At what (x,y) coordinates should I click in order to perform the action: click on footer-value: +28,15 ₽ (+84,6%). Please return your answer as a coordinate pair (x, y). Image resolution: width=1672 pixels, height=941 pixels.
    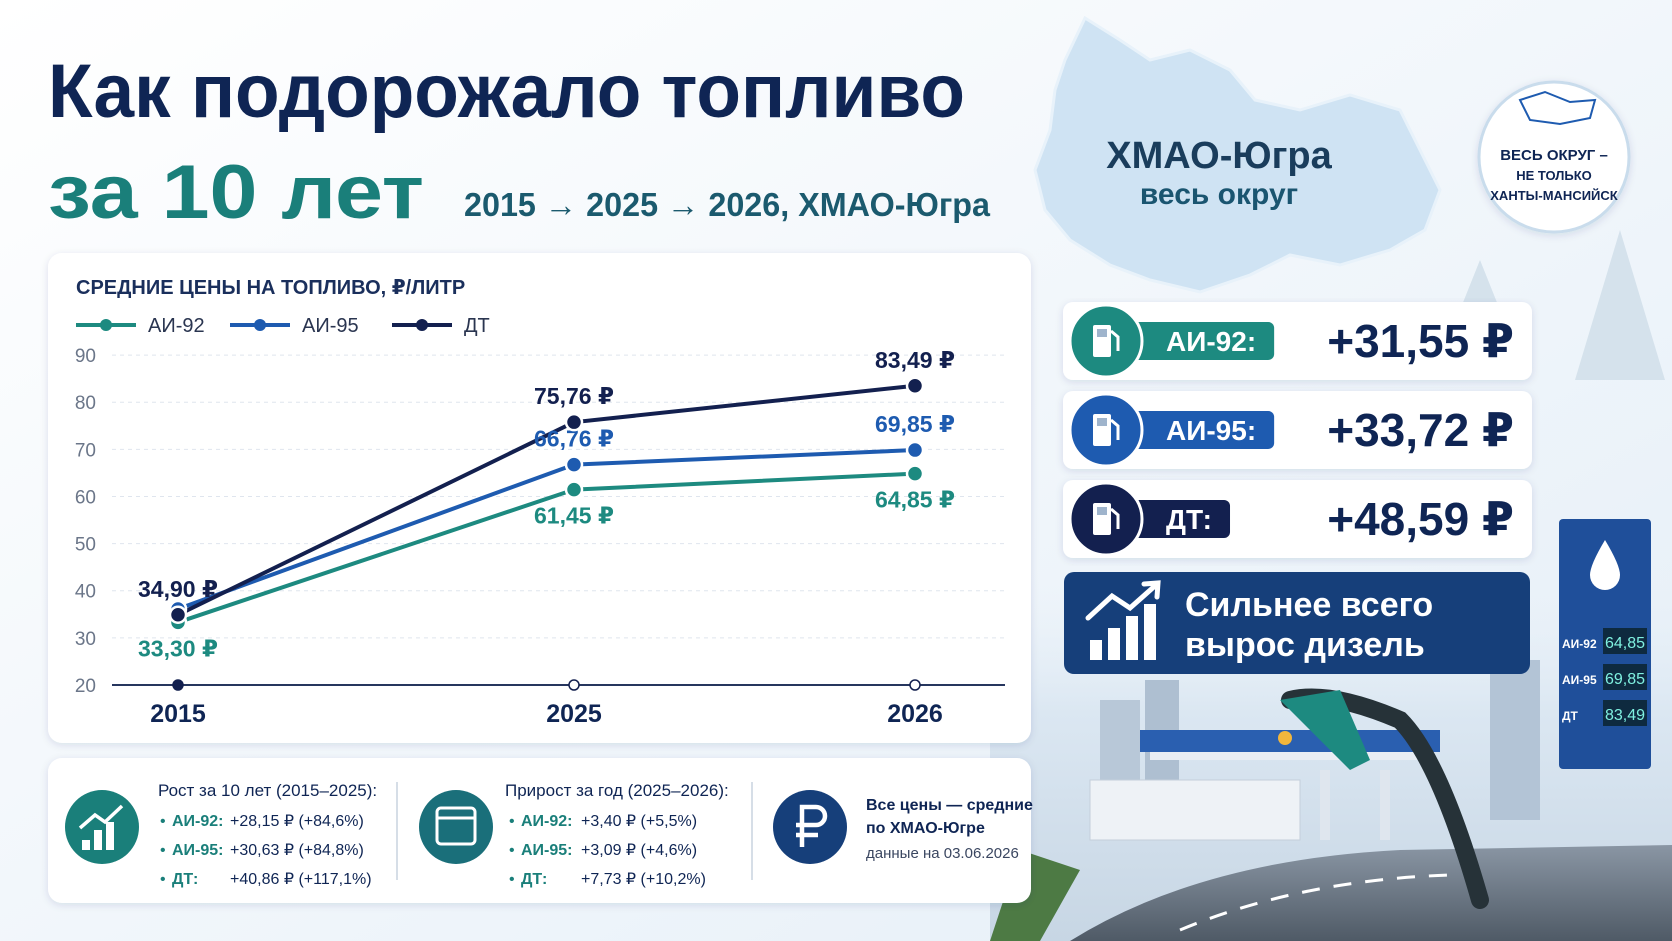
    Looking at the image, I should click on (297, 821).